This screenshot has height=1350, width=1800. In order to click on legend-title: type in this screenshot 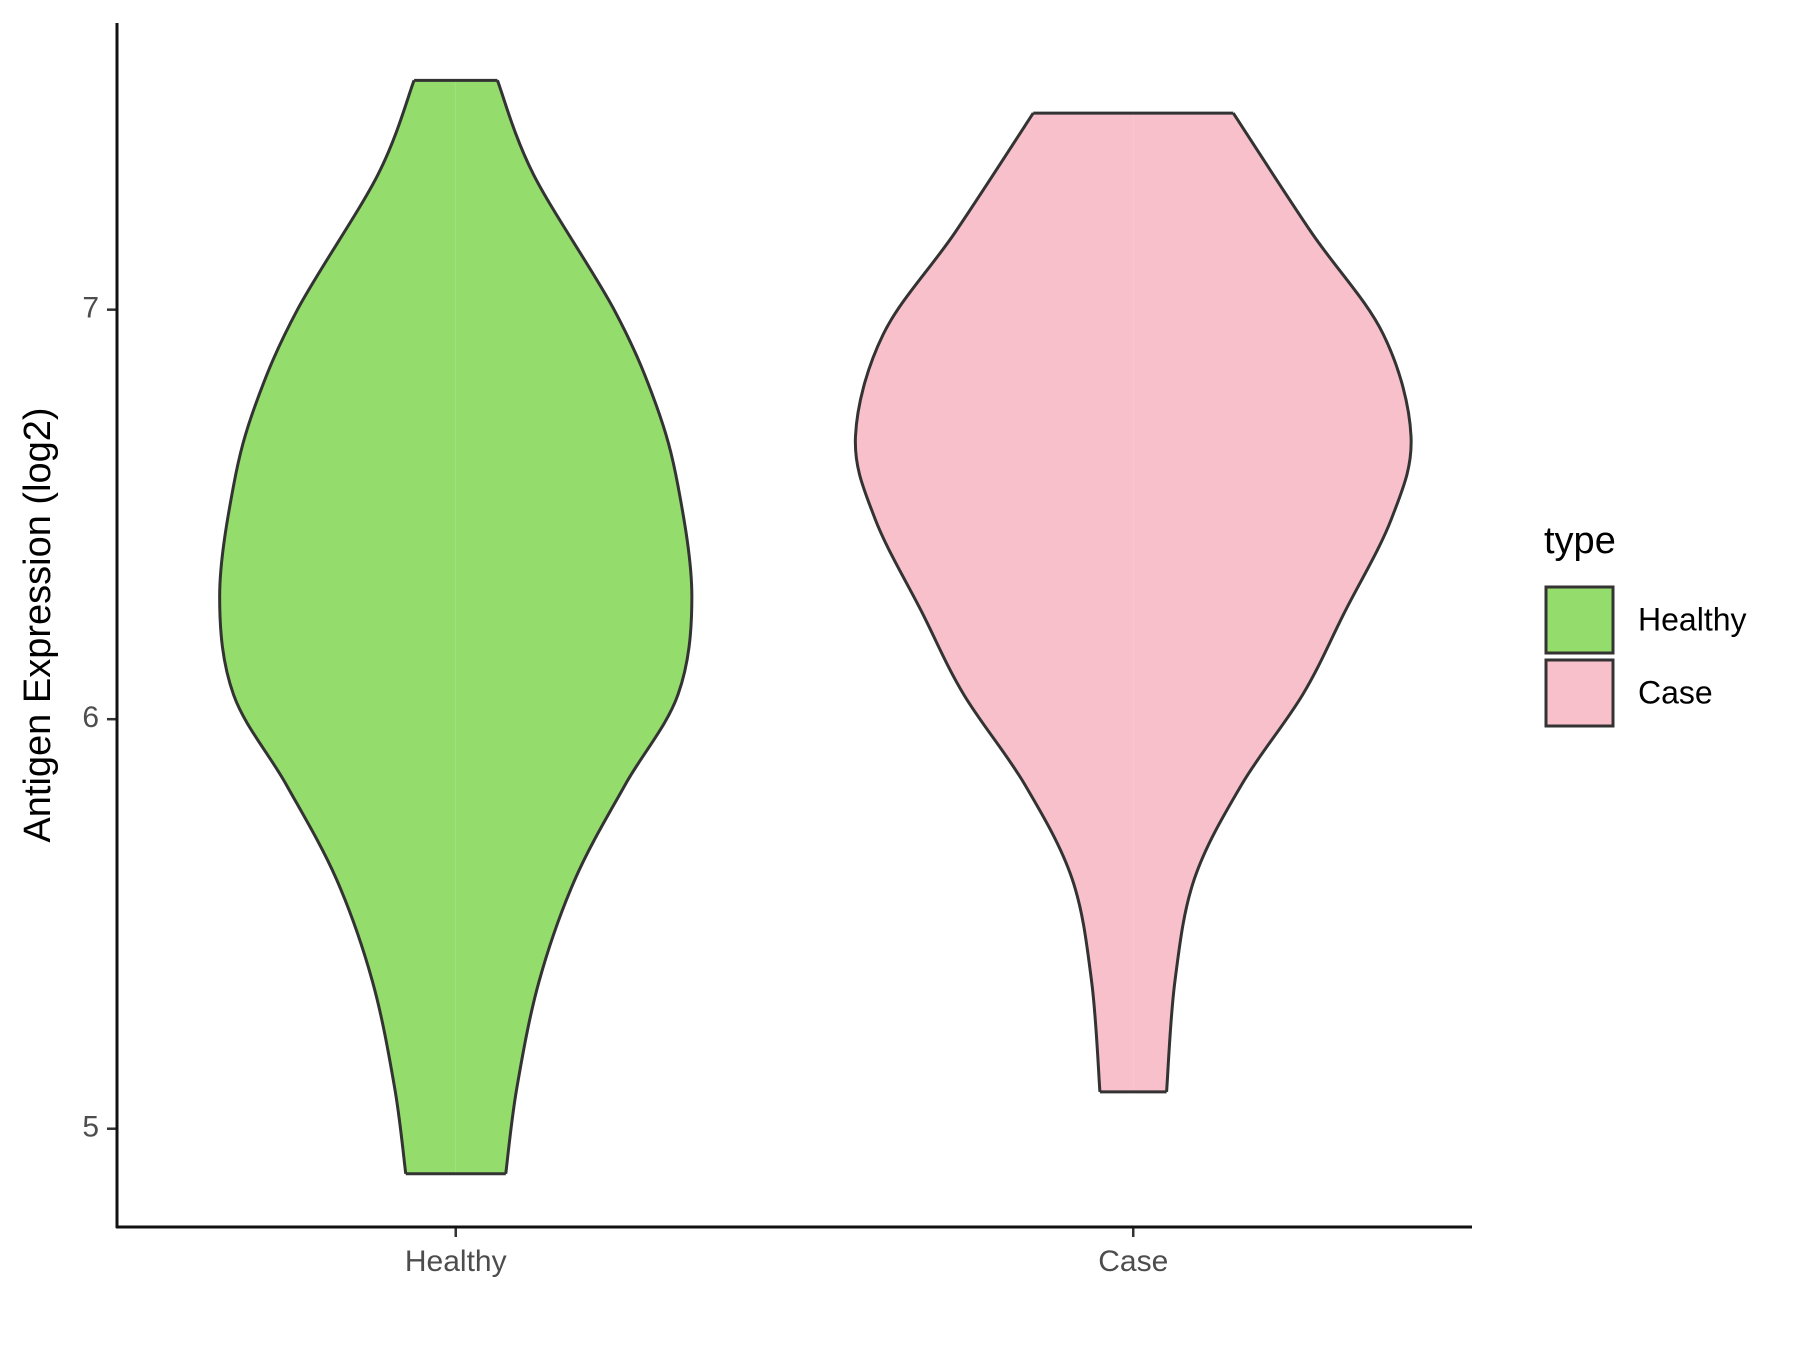, I will do `click(1580, 541)`.